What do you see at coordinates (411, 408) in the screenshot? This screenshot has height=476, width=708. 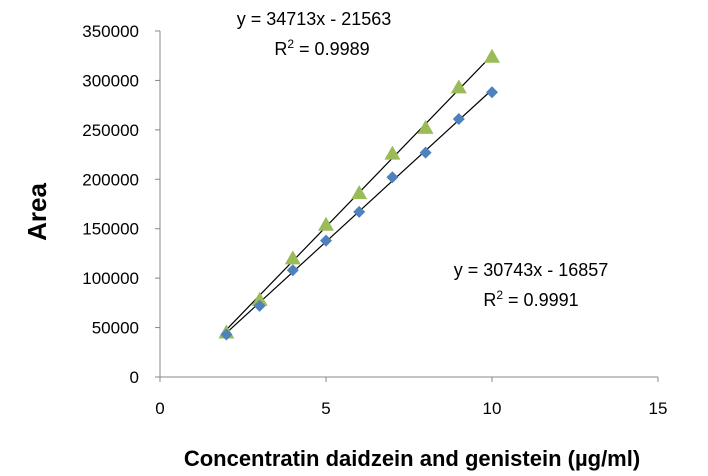 I see `x-tick-labels: 0 5 10 15` at bounding box center [411, 408].